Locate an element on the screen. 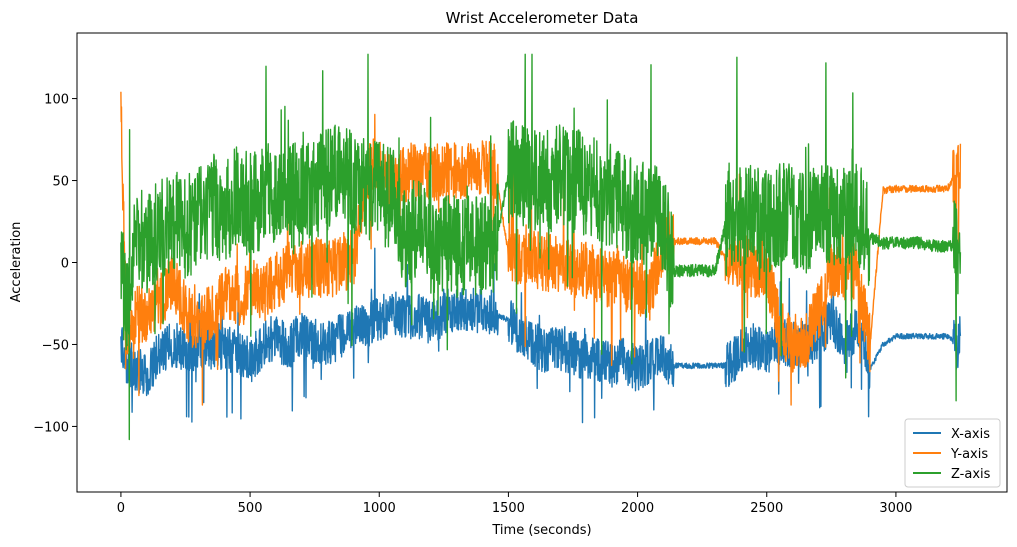  chart-title: Wrist Accelerometer Data is located at coordinates (542, 18).